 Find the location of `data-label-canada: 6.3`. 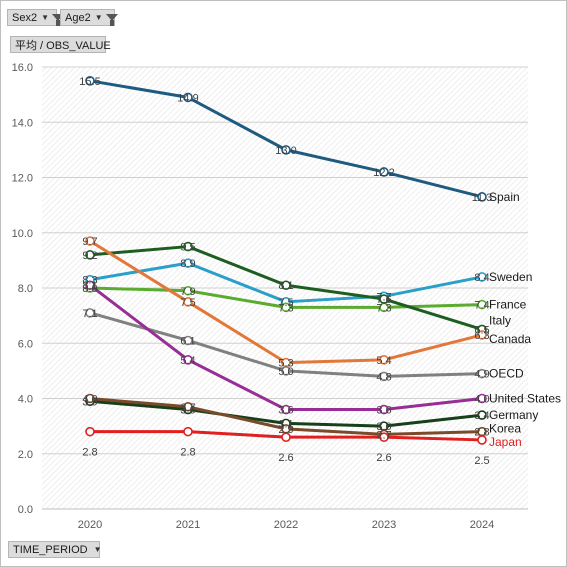

data-label-canada: 6.3 is located at coordinates (481, 336).